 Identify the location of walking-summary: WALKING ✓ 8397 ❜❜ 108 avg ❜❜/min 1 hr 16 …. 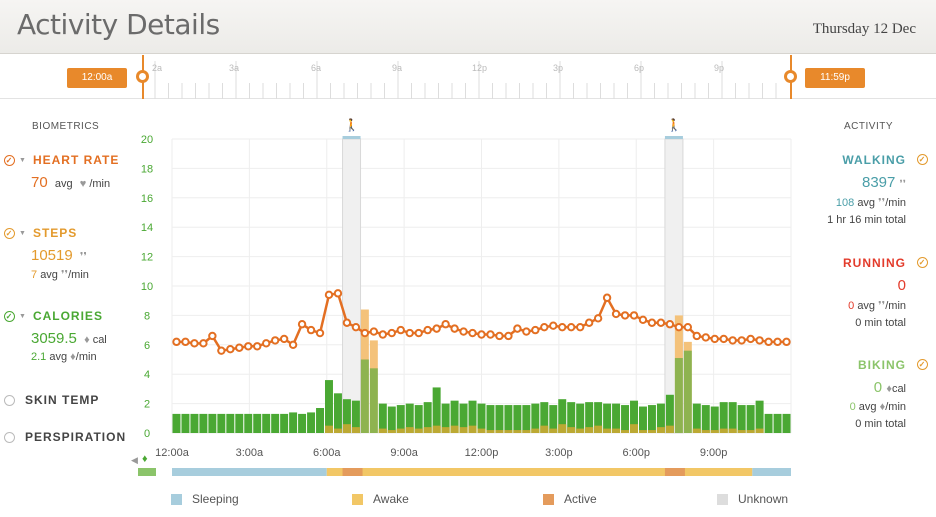
(868, 189).